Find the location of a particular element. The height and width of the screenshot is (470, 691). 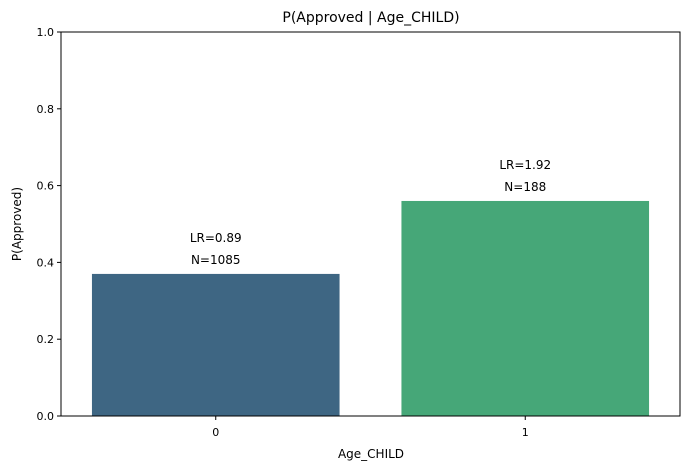

y-tick-label: 0.0 is located at coordinates (46, 416).